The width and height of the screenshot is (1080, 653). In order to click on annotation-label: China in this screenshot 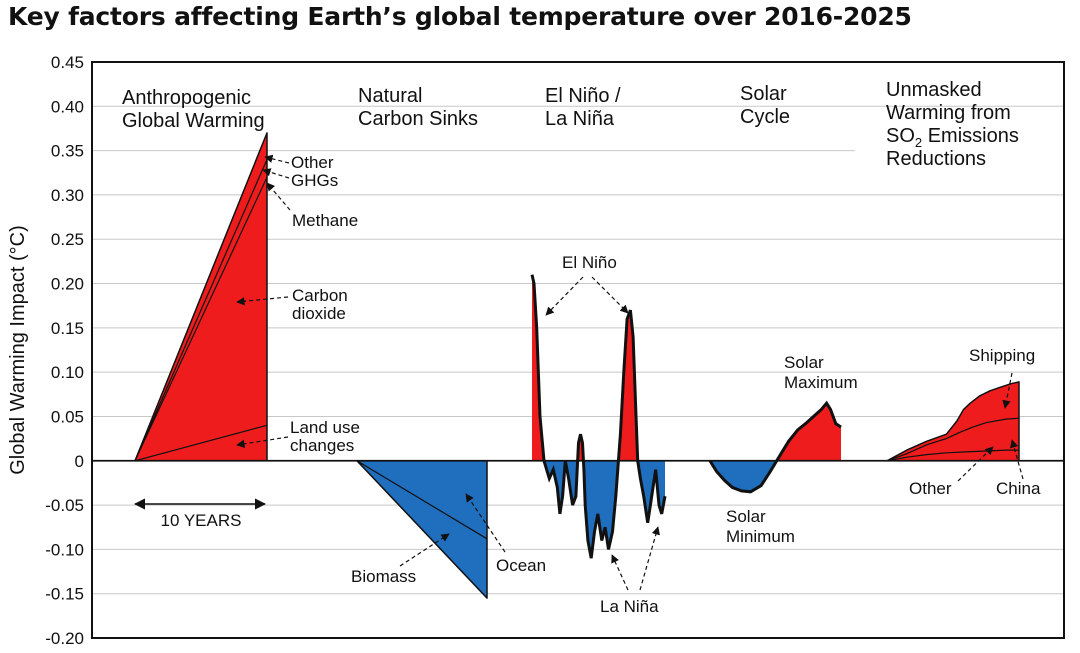, I will do `click(1018, 488)`.